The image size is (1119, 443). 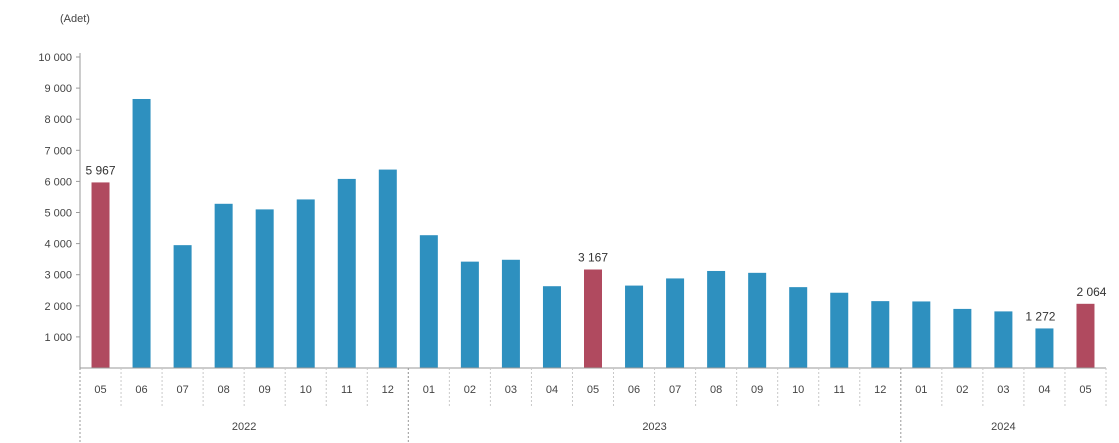 What do you see at coordinates (58, 151) in the screenshot?
I see `y-tick-label: 7 000` at bounding box center [58, 151].